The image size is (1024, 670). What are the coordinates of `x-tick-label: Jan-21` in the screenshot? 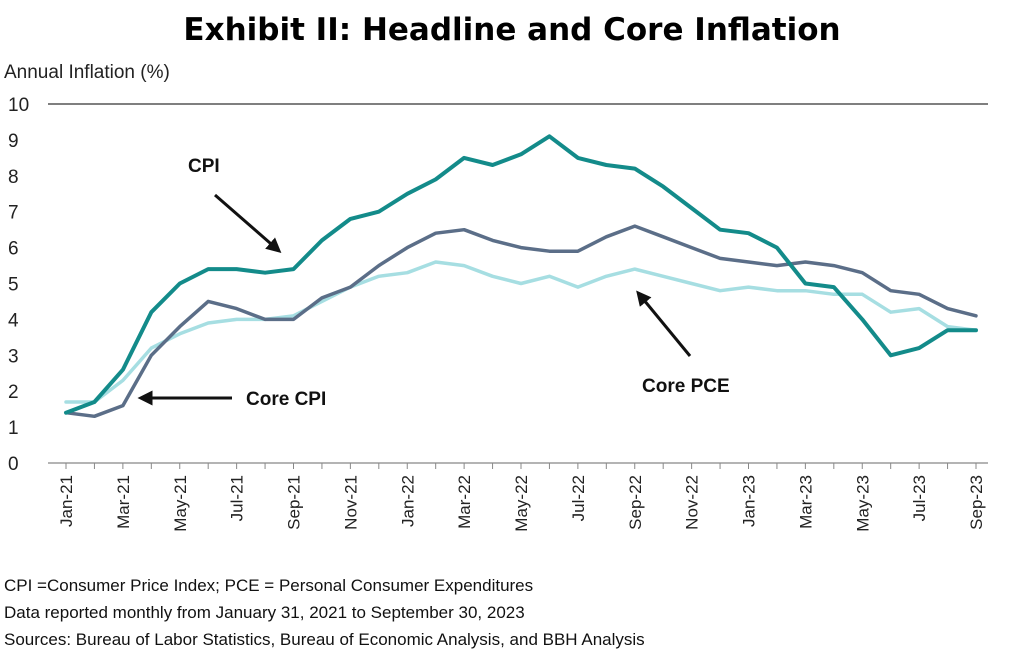 It's located at (66, 501).